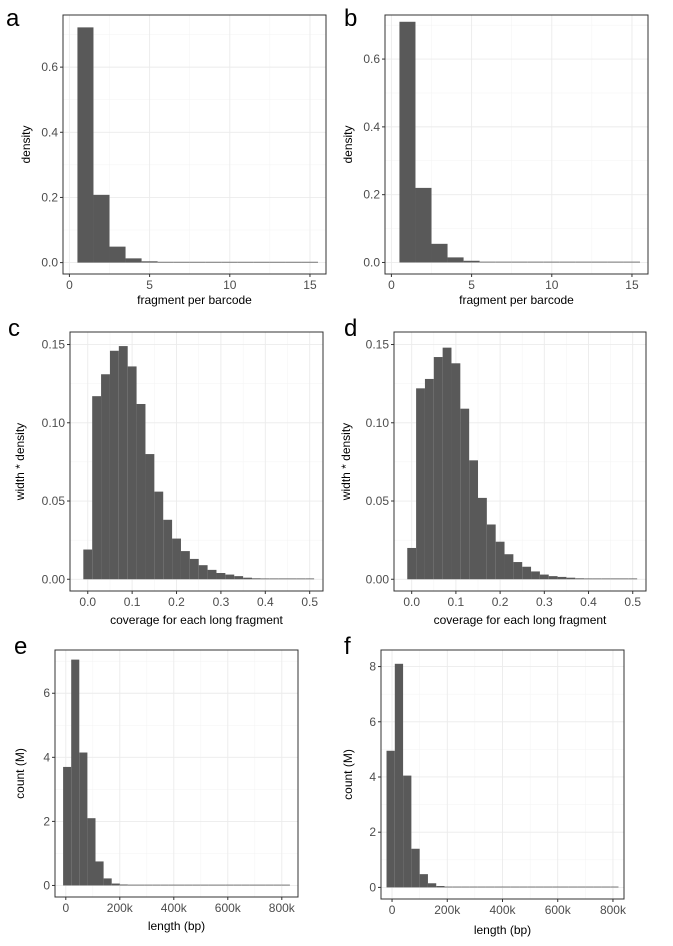 Image resolution: width=673 pixels, height=946 pixels. What do you see at coordinates (371, 59) in the screenshot?
I see `y-tick-label: 0.6` at bounding box center [371, 59].